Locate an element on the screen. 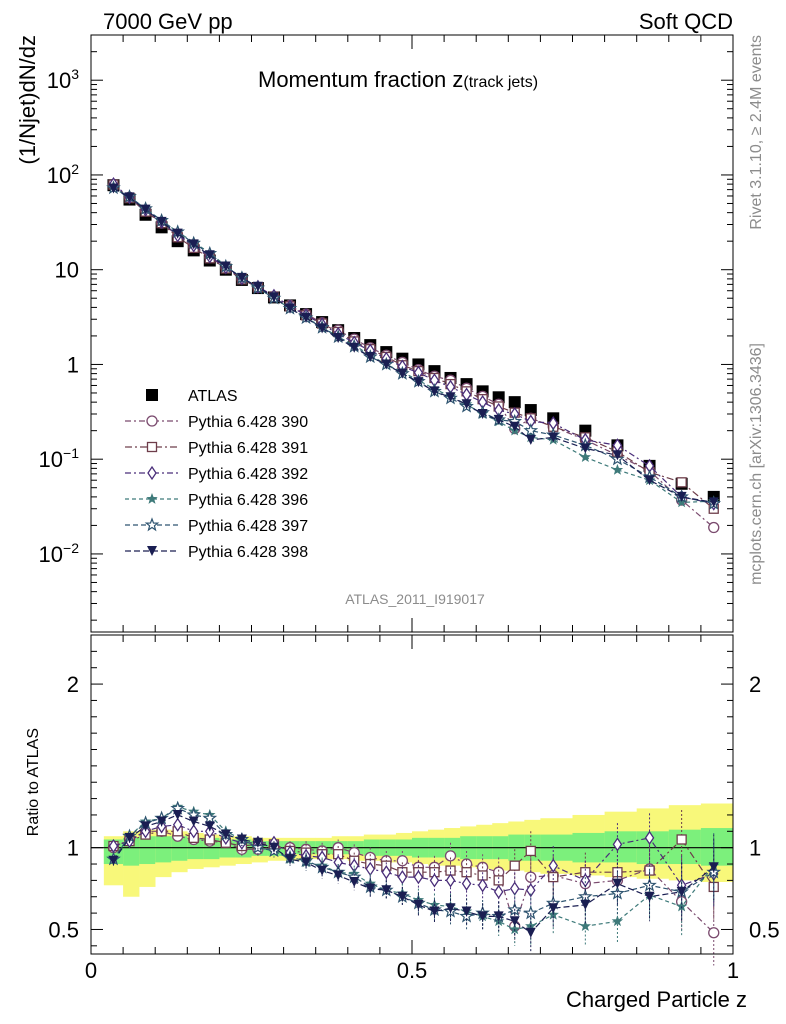 The image size is (786, 1024). legend-entry: Pythia 6.428 397 is located at coordinates (216, 526).